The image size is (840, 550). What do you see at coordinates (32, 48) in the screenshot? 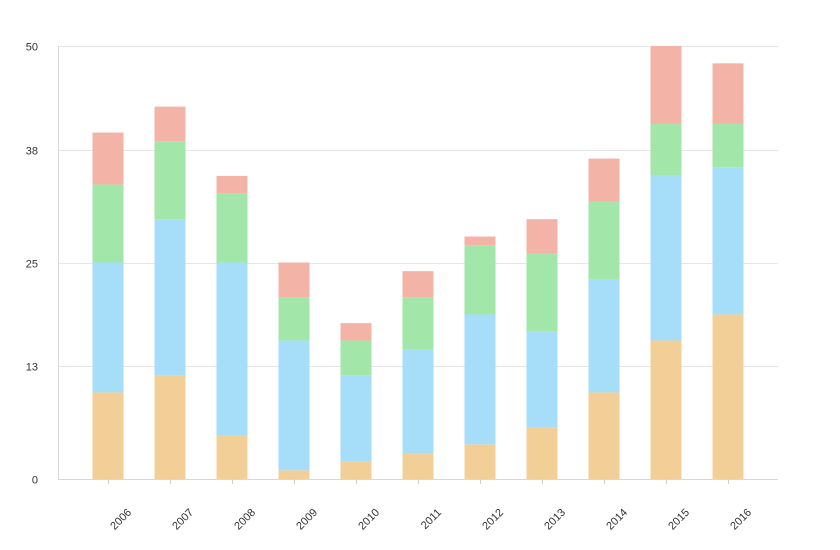
I see `y-tick-label: 50` at bounding box center [32, 48].